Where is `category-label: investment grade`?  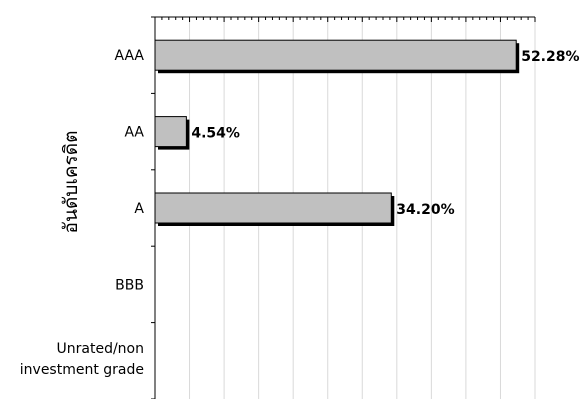 category-label: investment grade is located at coordinates (82, 370).